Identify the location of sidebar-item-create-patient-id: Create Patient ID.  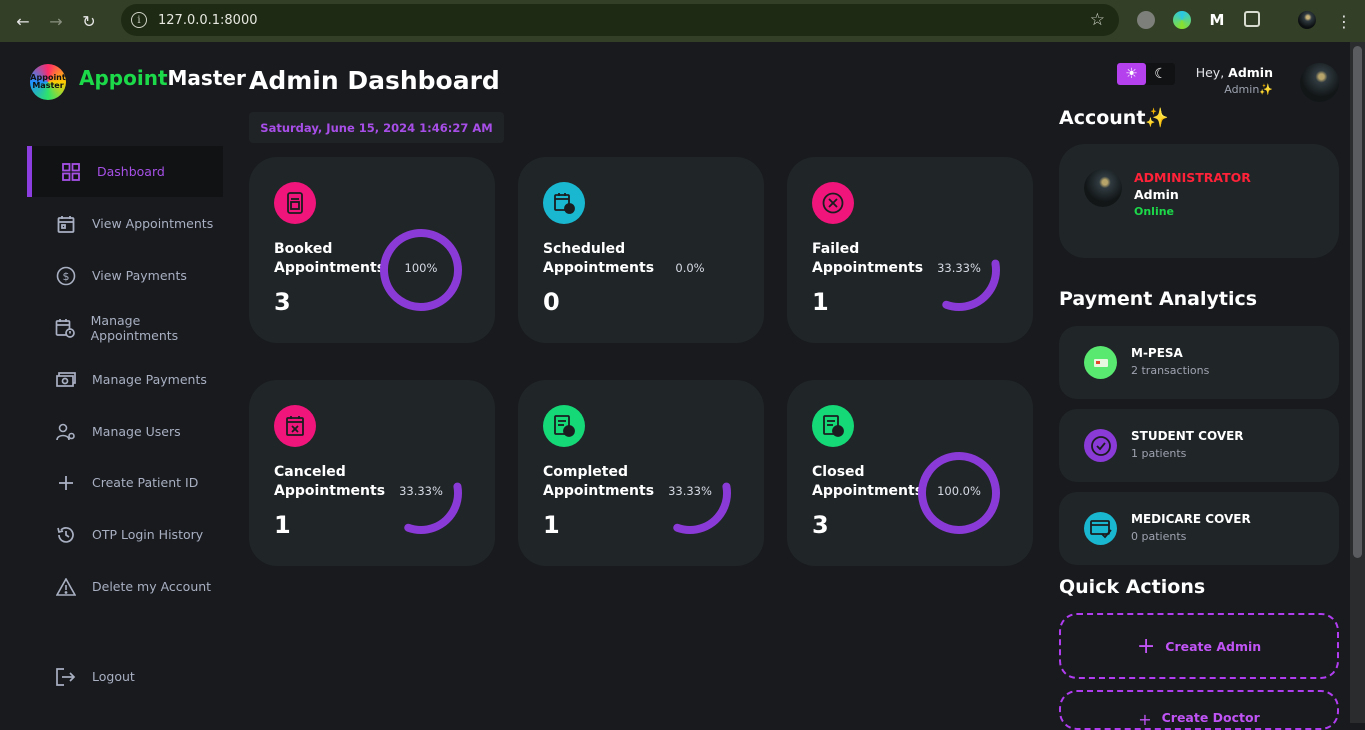
(125, 482).